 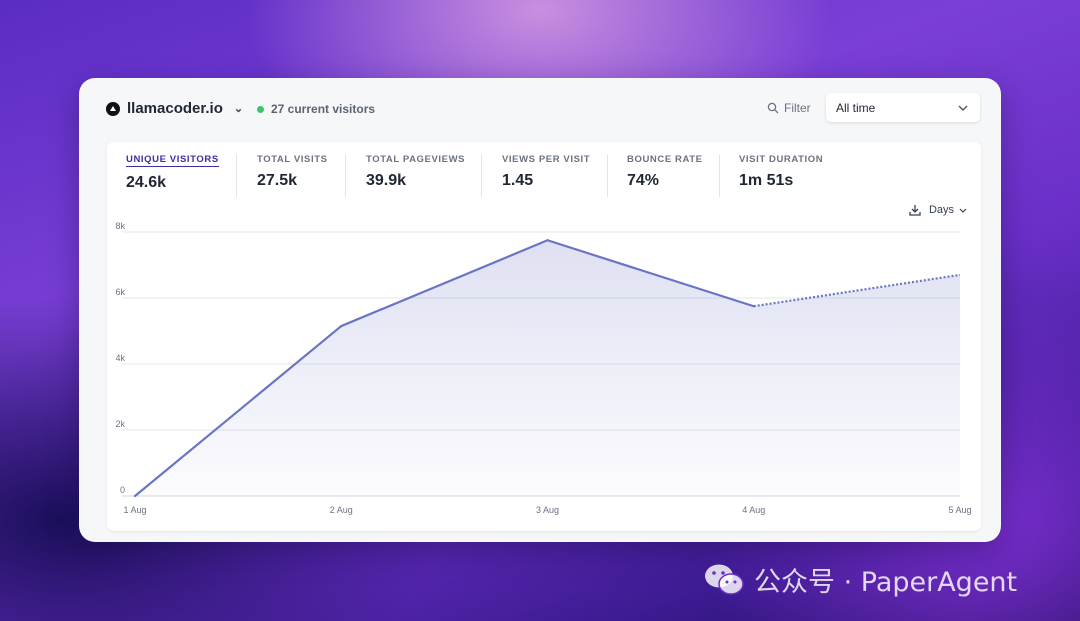 What do you see at coordinates (146, 182) in the screenshot?
I see `stat-value: 24.6k` at bounding box center [146, 182].